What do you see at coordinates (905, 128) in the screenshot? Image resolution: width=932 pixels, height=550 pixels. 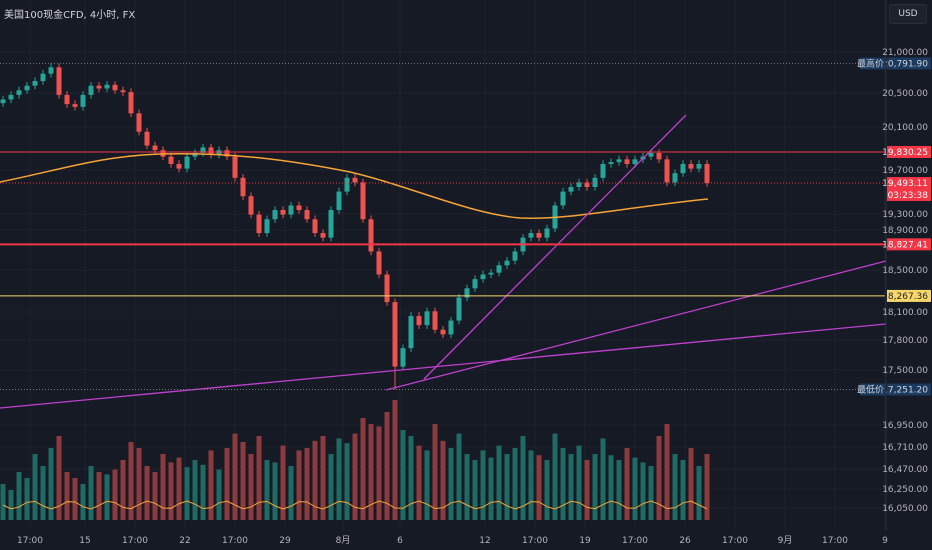 I see `y-tick-label: 20,100.00` at bounding box center [905, 128].